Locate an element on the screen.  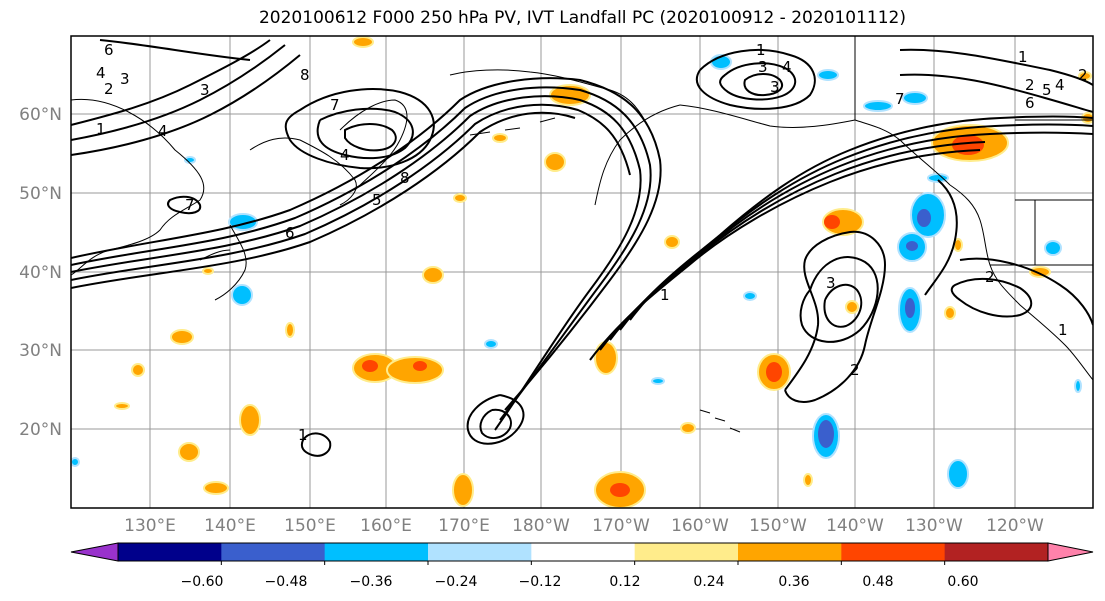
lat-labels: 60°N 50°N 40°N 30°N 20°N is located at coordinates (40, 272).